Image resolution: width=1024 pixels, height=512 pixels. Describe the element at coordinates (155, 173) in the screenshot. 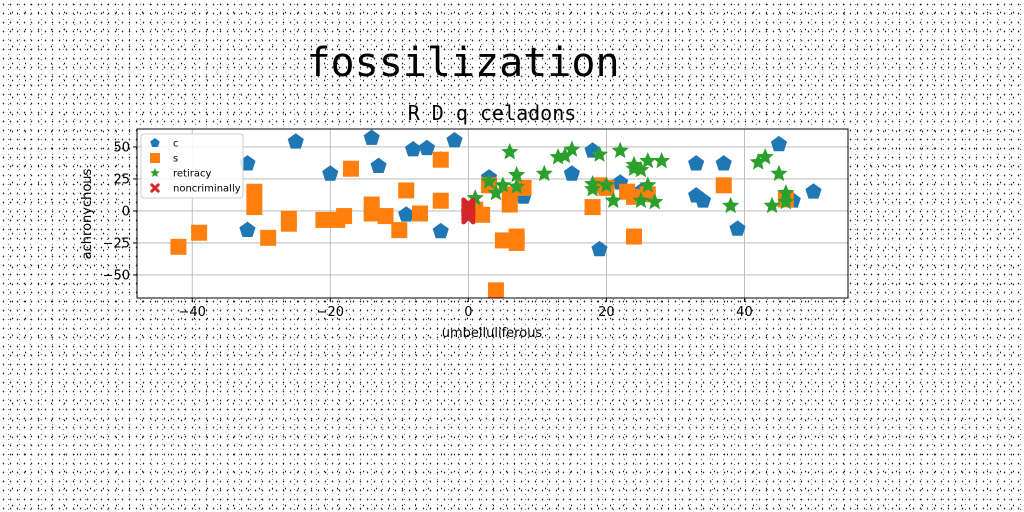

I see `legend-marker-star` at that location.